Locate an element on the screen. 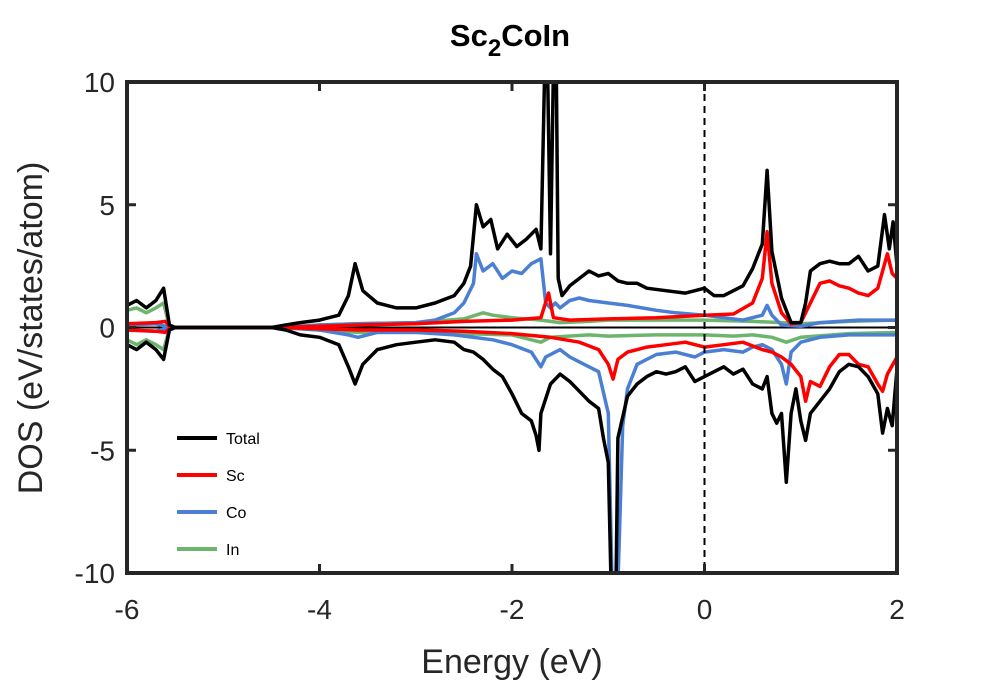  y-tick-label: 5 is located at coordinates (107, 205).